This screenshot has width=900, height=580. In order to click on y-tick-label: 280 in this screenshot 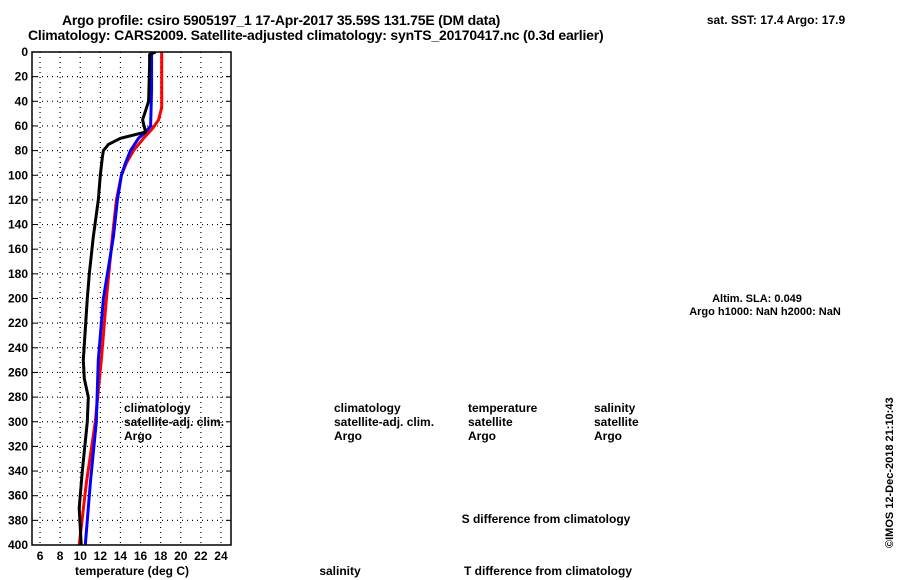, I will do `click(18, 397)`.